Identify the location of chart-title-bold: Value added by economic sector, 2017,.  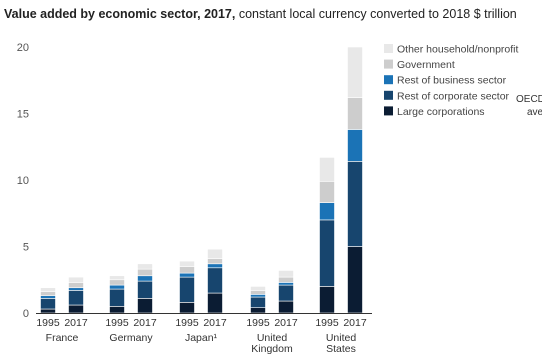
(120, 14).